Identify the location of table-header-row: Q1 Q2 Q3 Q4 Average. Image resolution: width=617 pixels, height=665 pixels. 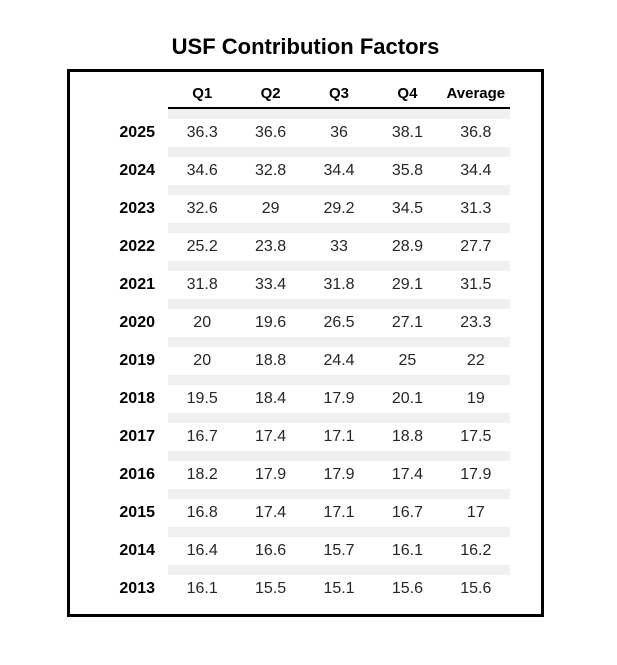
(305, 90).